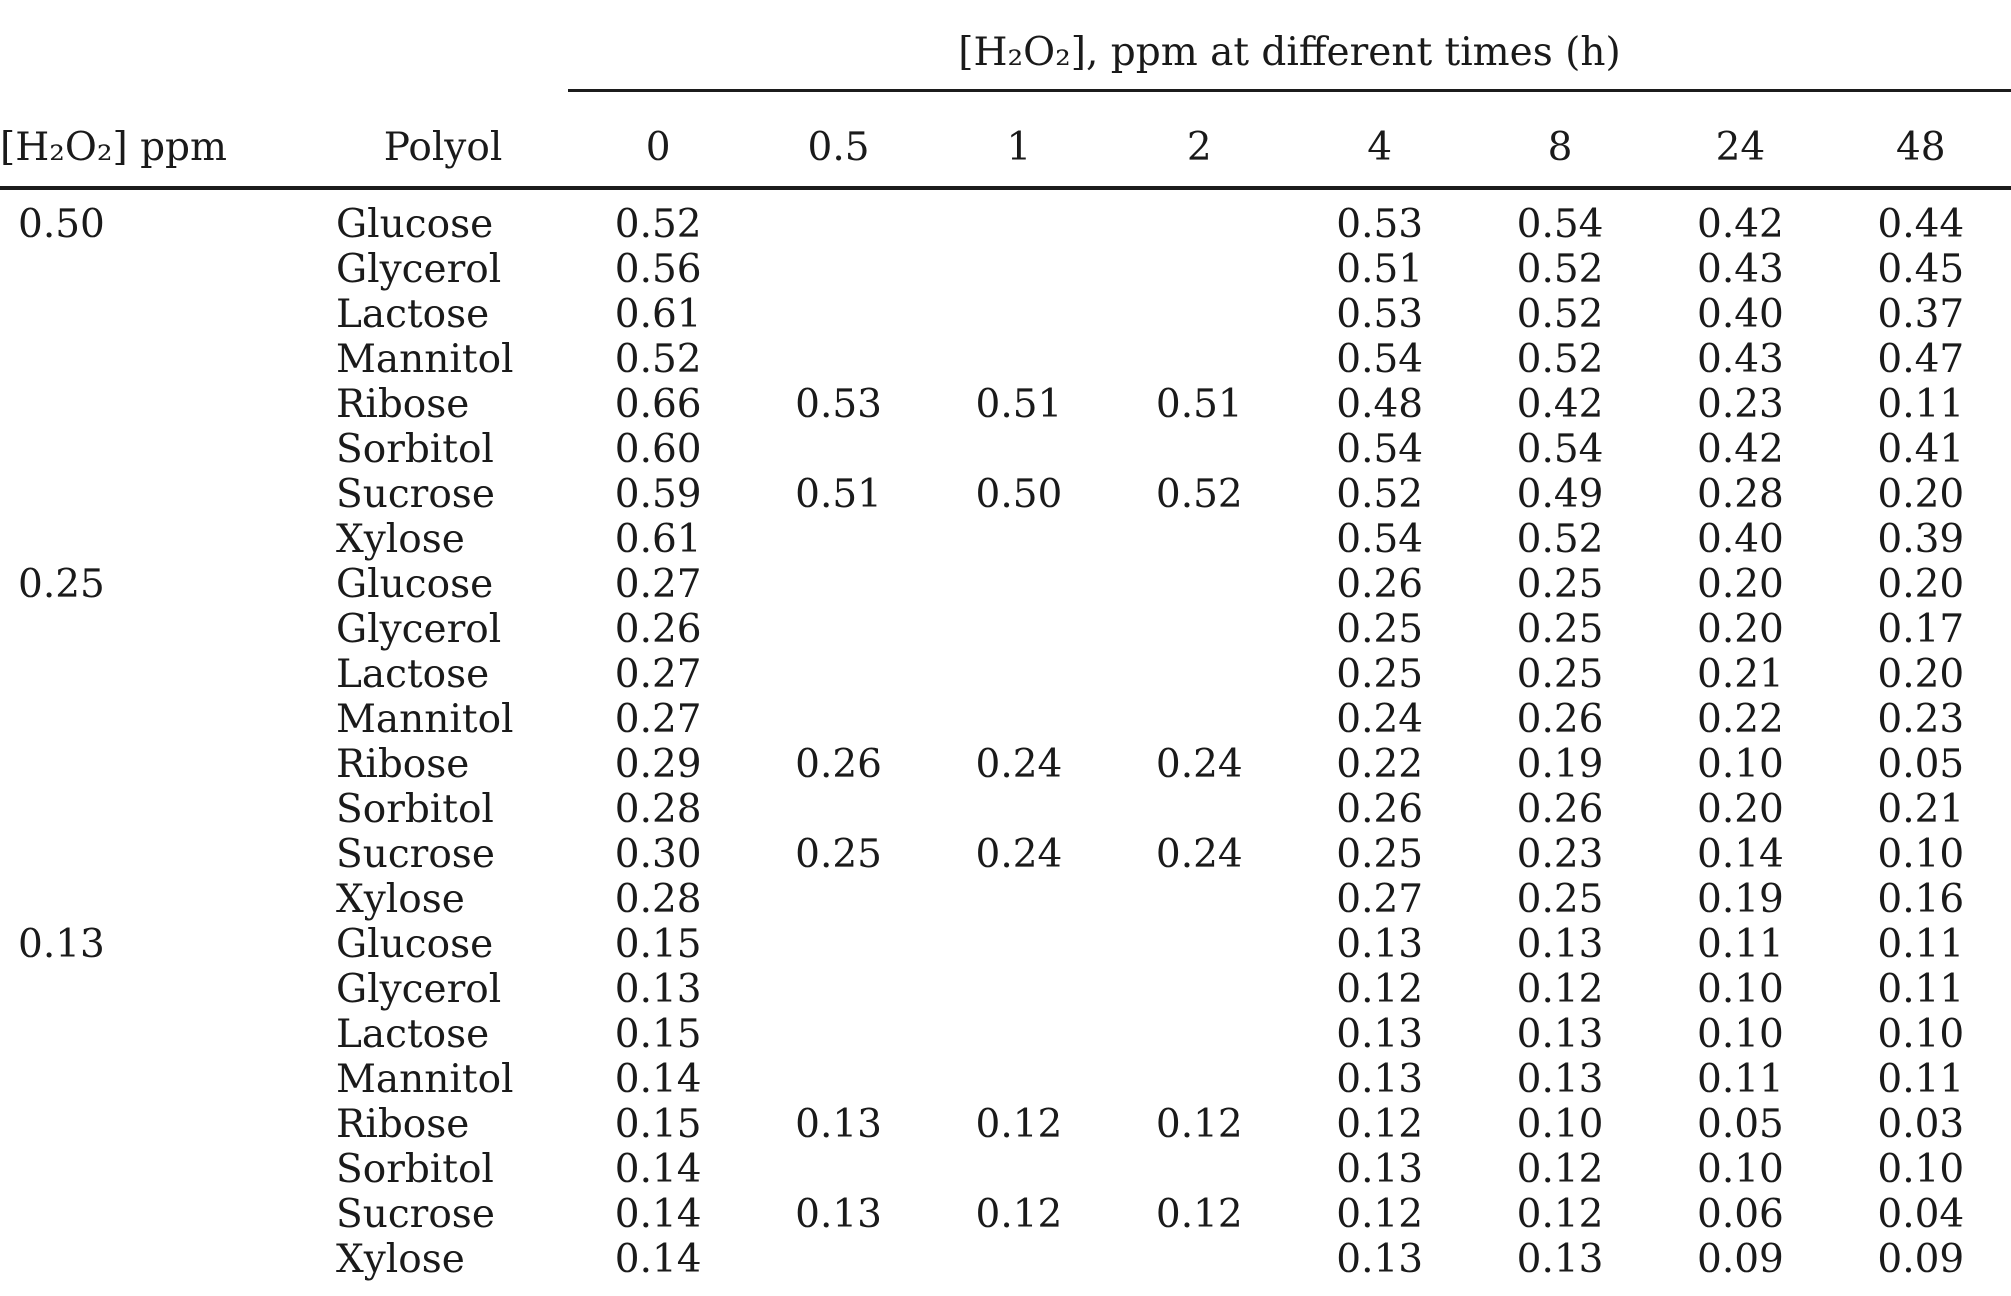  I want to click on h2o2-value-cell: 0.37, so click(1921, 314).